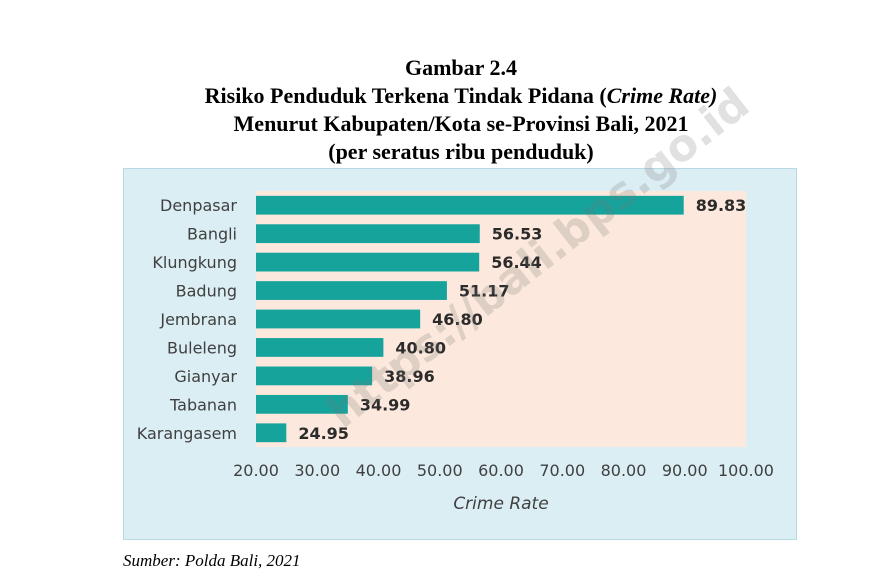  Describe the element at coordinates (338, 319) in the screenshot. I see `bar-jembrana` at that location.